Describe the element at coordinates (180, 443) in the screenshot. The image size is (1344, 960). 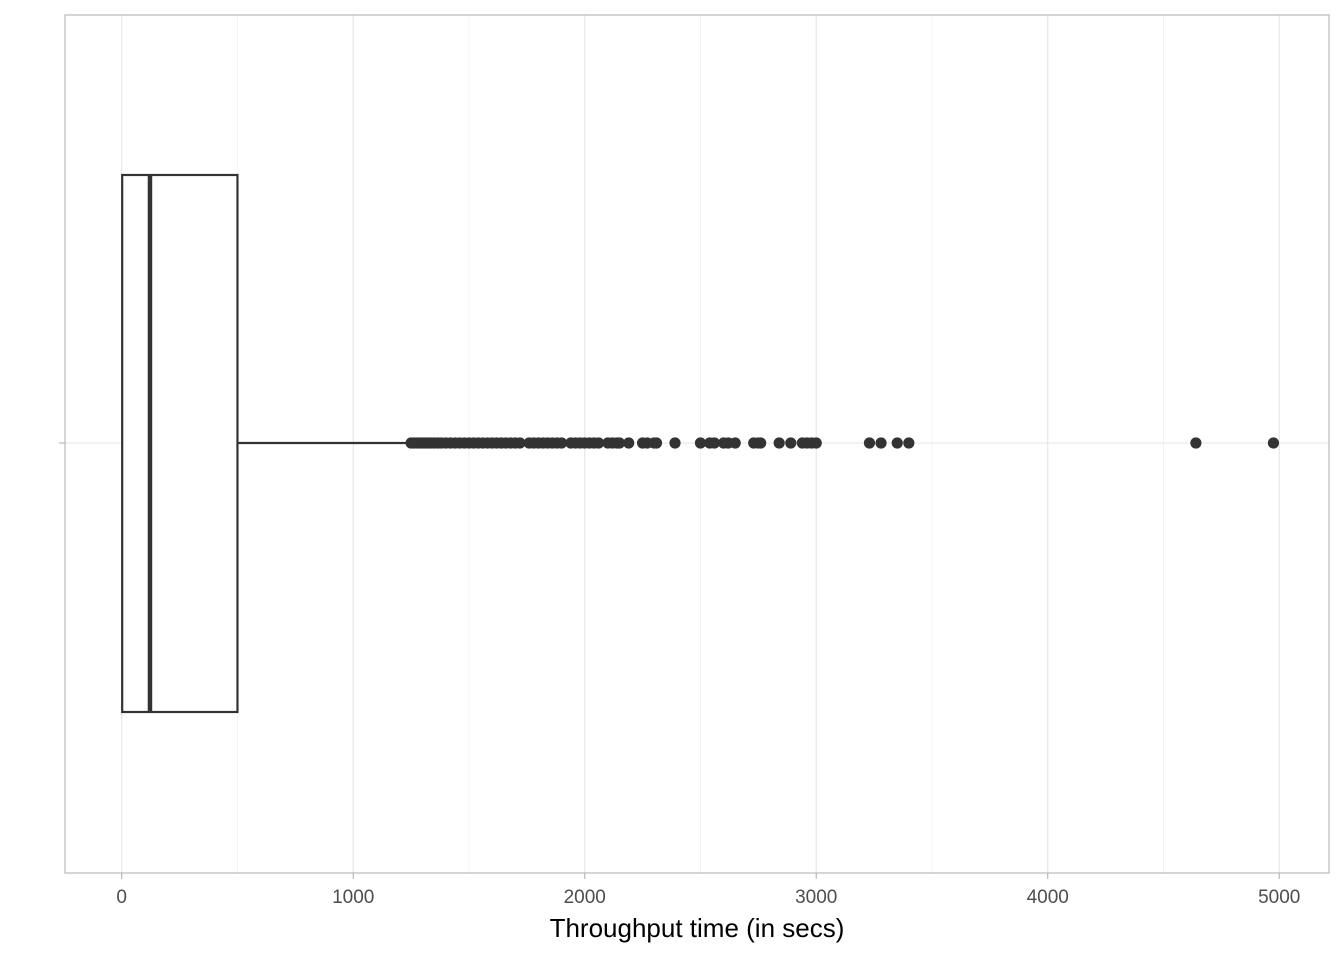
I see `iqr-box` at that location.